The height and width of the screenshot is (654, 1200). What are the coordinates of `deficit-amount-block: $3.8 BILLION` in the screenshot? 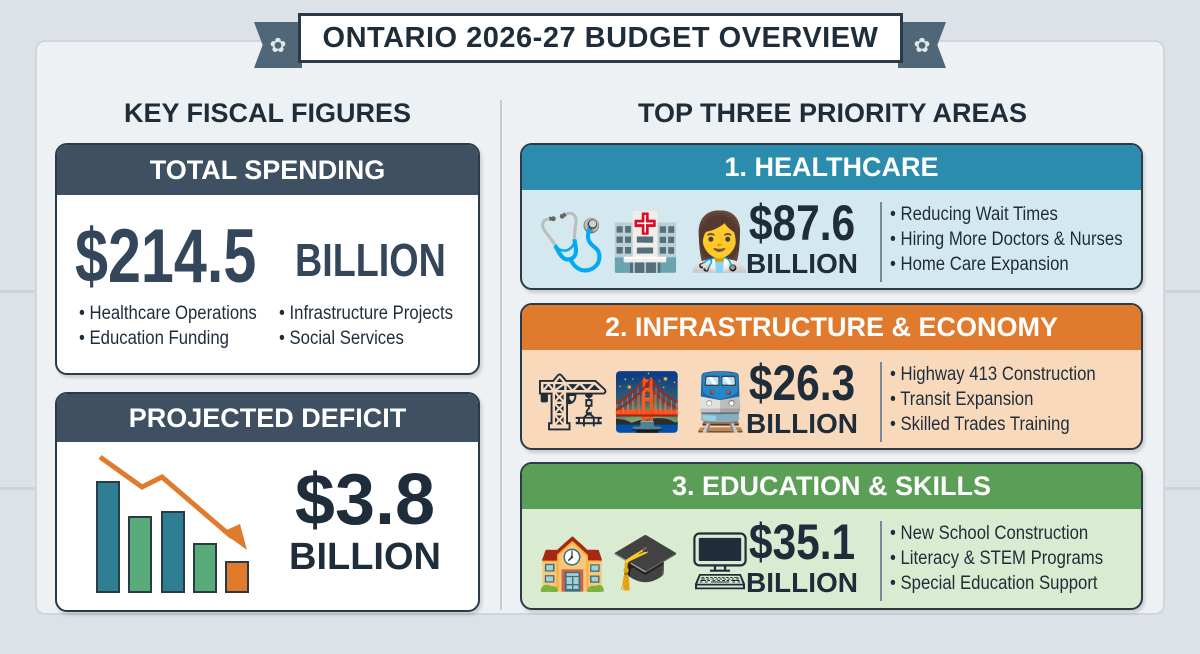 It's located at (365, 521).